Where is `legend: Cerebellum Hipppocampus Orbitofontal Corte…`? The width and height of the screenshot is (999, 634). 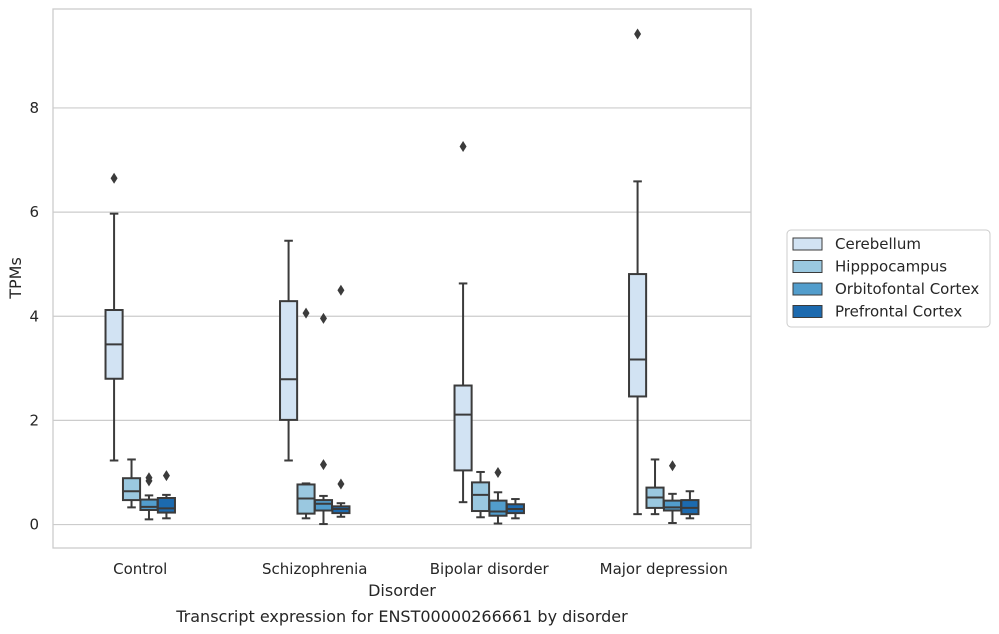
legend: Cerebellum Hipppocampus Orbitofontal Corte… is located at coordinates (888, 278).